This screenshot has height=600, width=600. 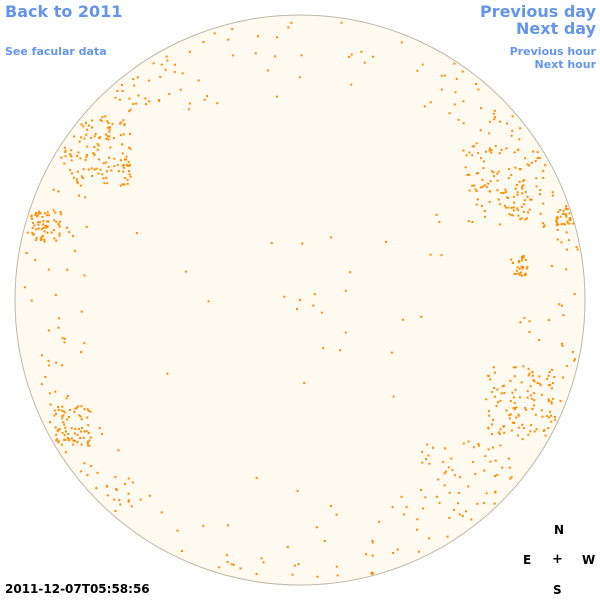 What do you see at coordinates (56, 51) in the screenshot?
I see `see-facular-data-link: See facular data` at bounding box center [56, 51].